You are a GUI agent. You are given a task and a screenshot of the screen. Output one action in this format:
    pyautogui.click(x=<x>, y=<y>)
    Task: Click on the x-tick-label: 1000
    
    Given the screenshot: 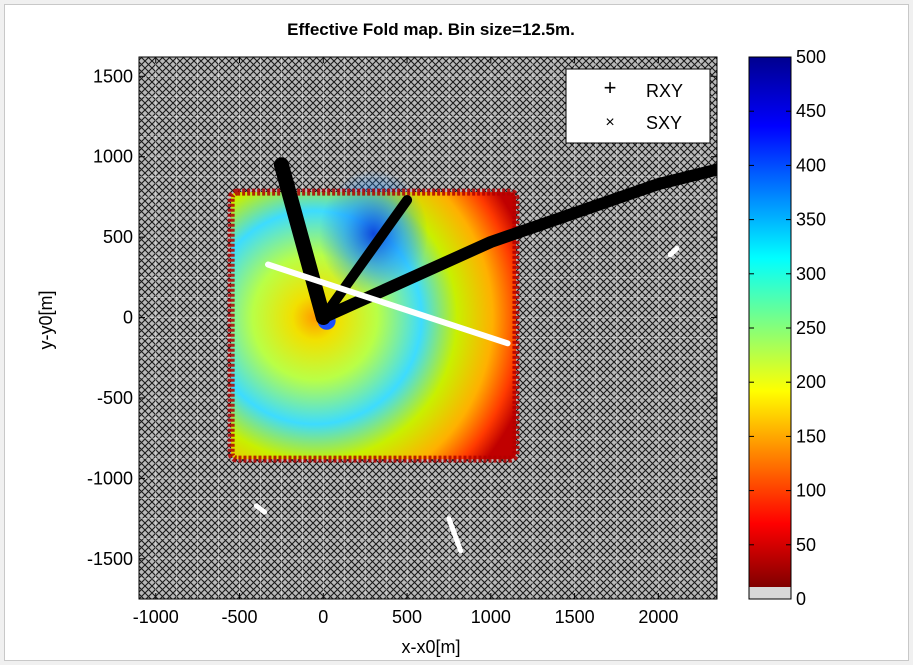 What is the action you would take?
    pyautogui.click(x=491, y=617)
    